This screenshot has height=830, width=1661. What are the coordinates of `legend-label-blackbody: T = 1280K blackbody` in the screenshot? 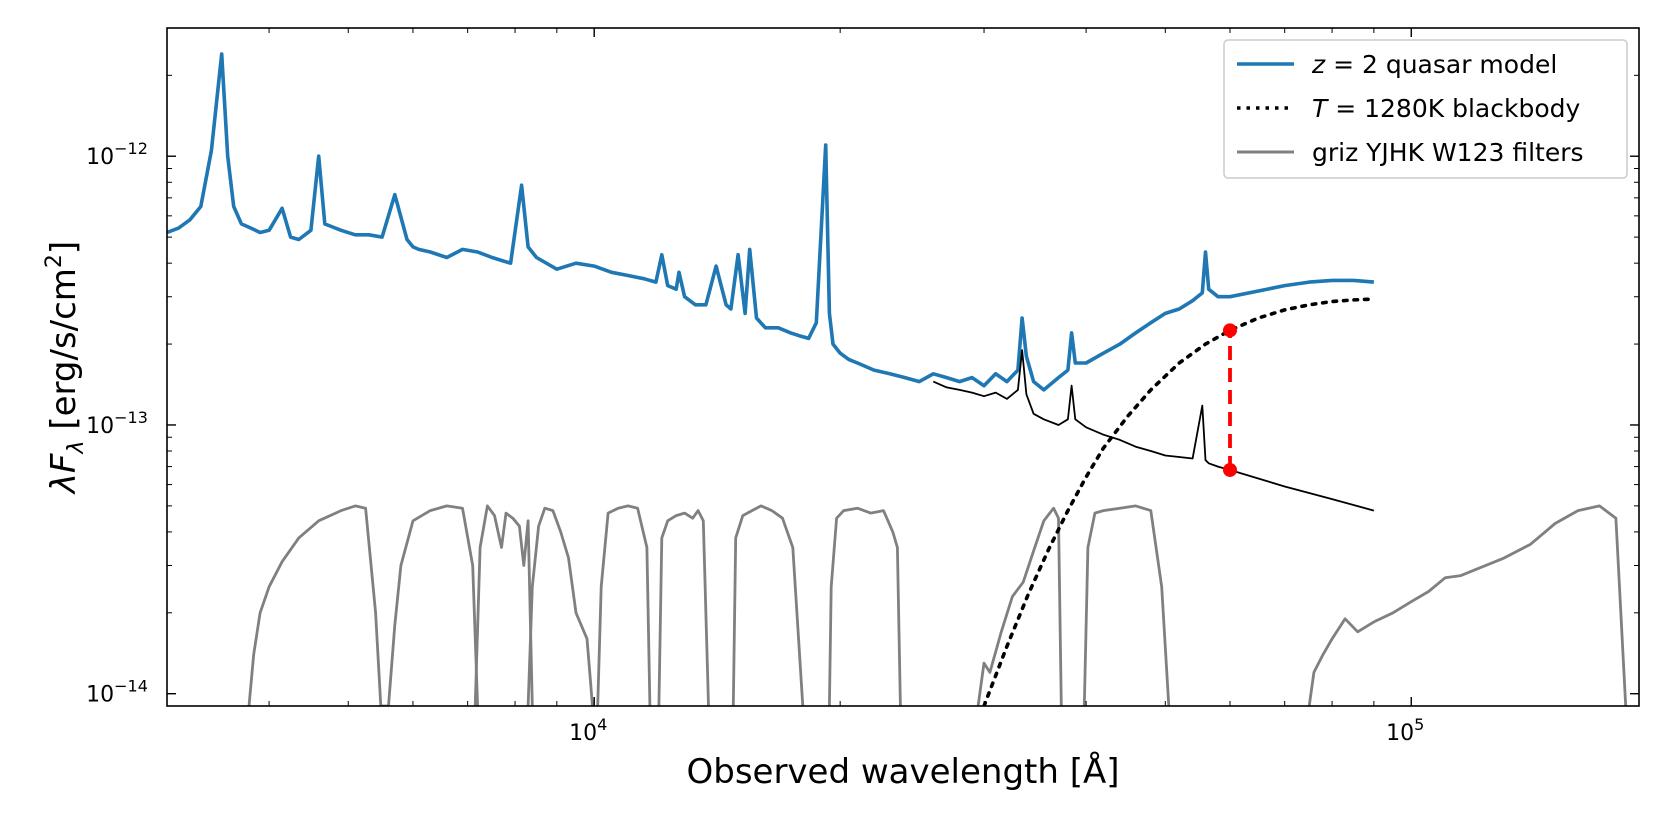 It's located at (1446, 108).